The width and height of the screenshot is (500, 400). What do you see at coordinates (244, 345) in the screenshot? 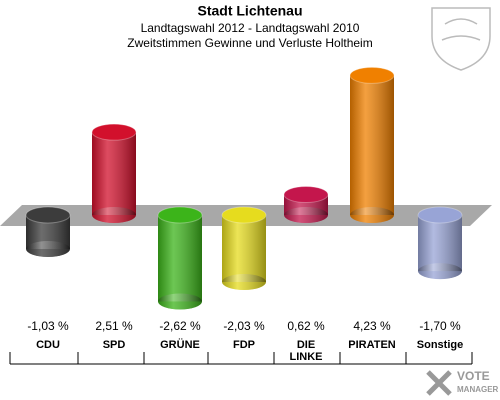
I see `x-tick-label: FDP` at bounding box center [244, 345].